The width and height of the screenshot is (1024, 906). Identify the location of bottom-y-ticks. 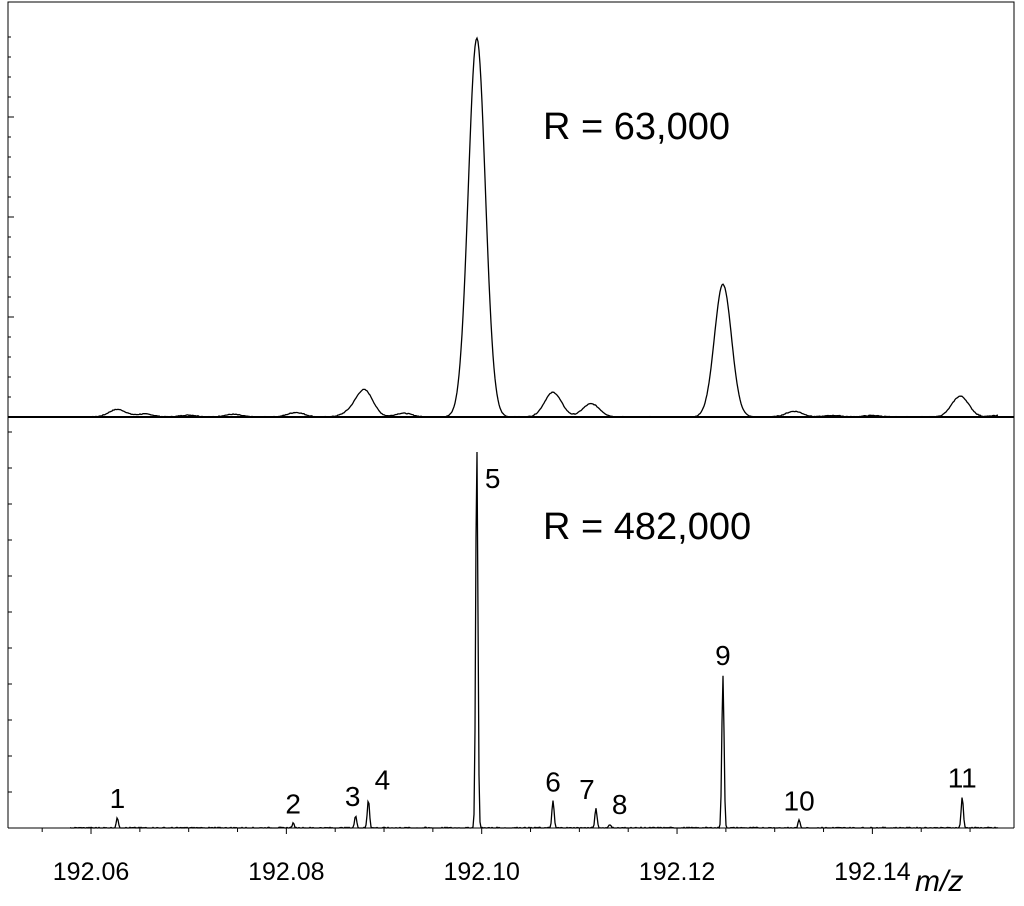
(10, 630).